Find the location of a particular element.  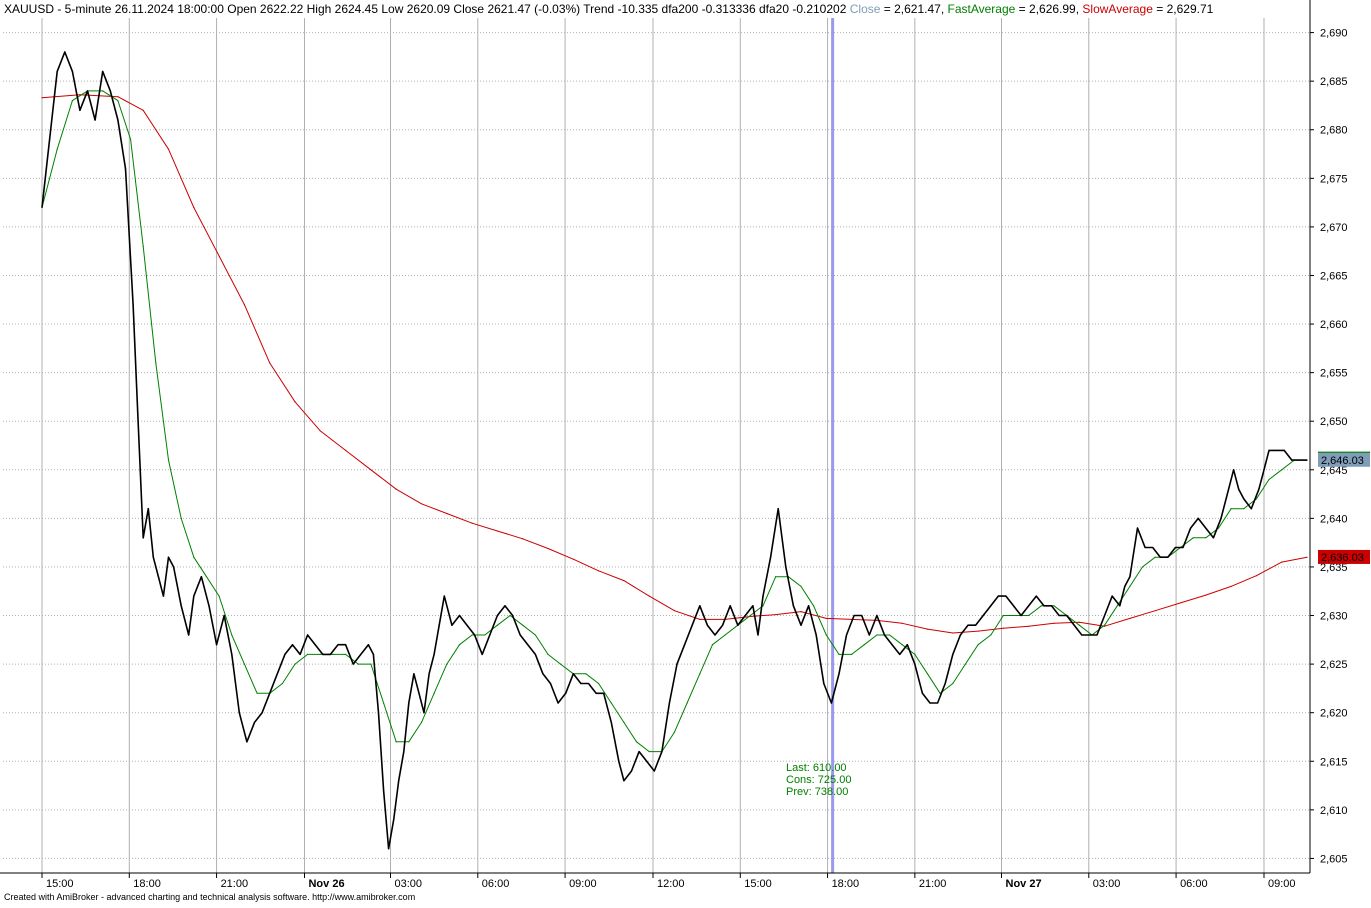

x-tick-label: 15:00 is located at coordinates (60, 884).